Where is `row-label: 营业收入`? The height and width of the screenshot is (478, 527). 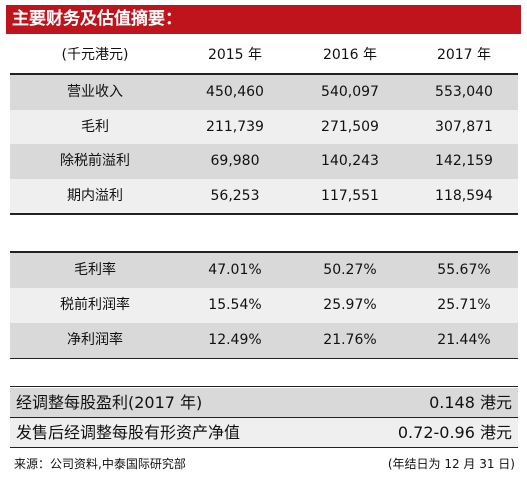 row-label: 营业收入 is located at coordinates (95, 92).